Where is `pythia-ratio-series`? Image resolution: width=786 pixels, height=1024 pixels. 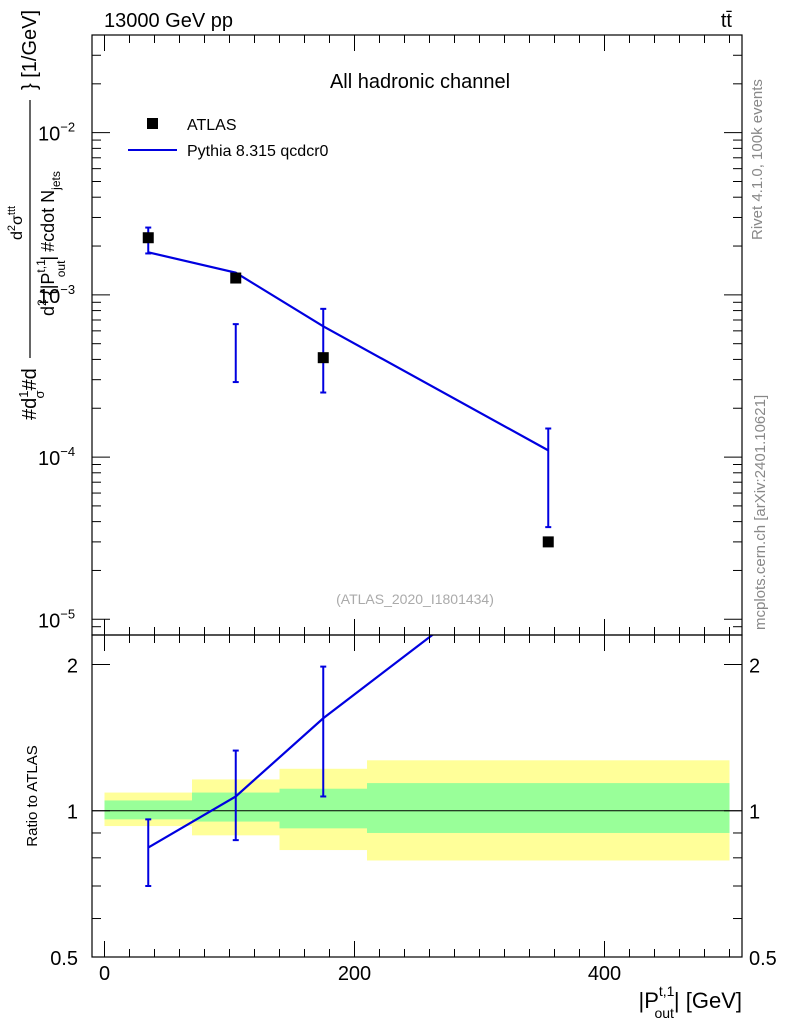
pythia-ratio-series is located at coordinates (290, 761).